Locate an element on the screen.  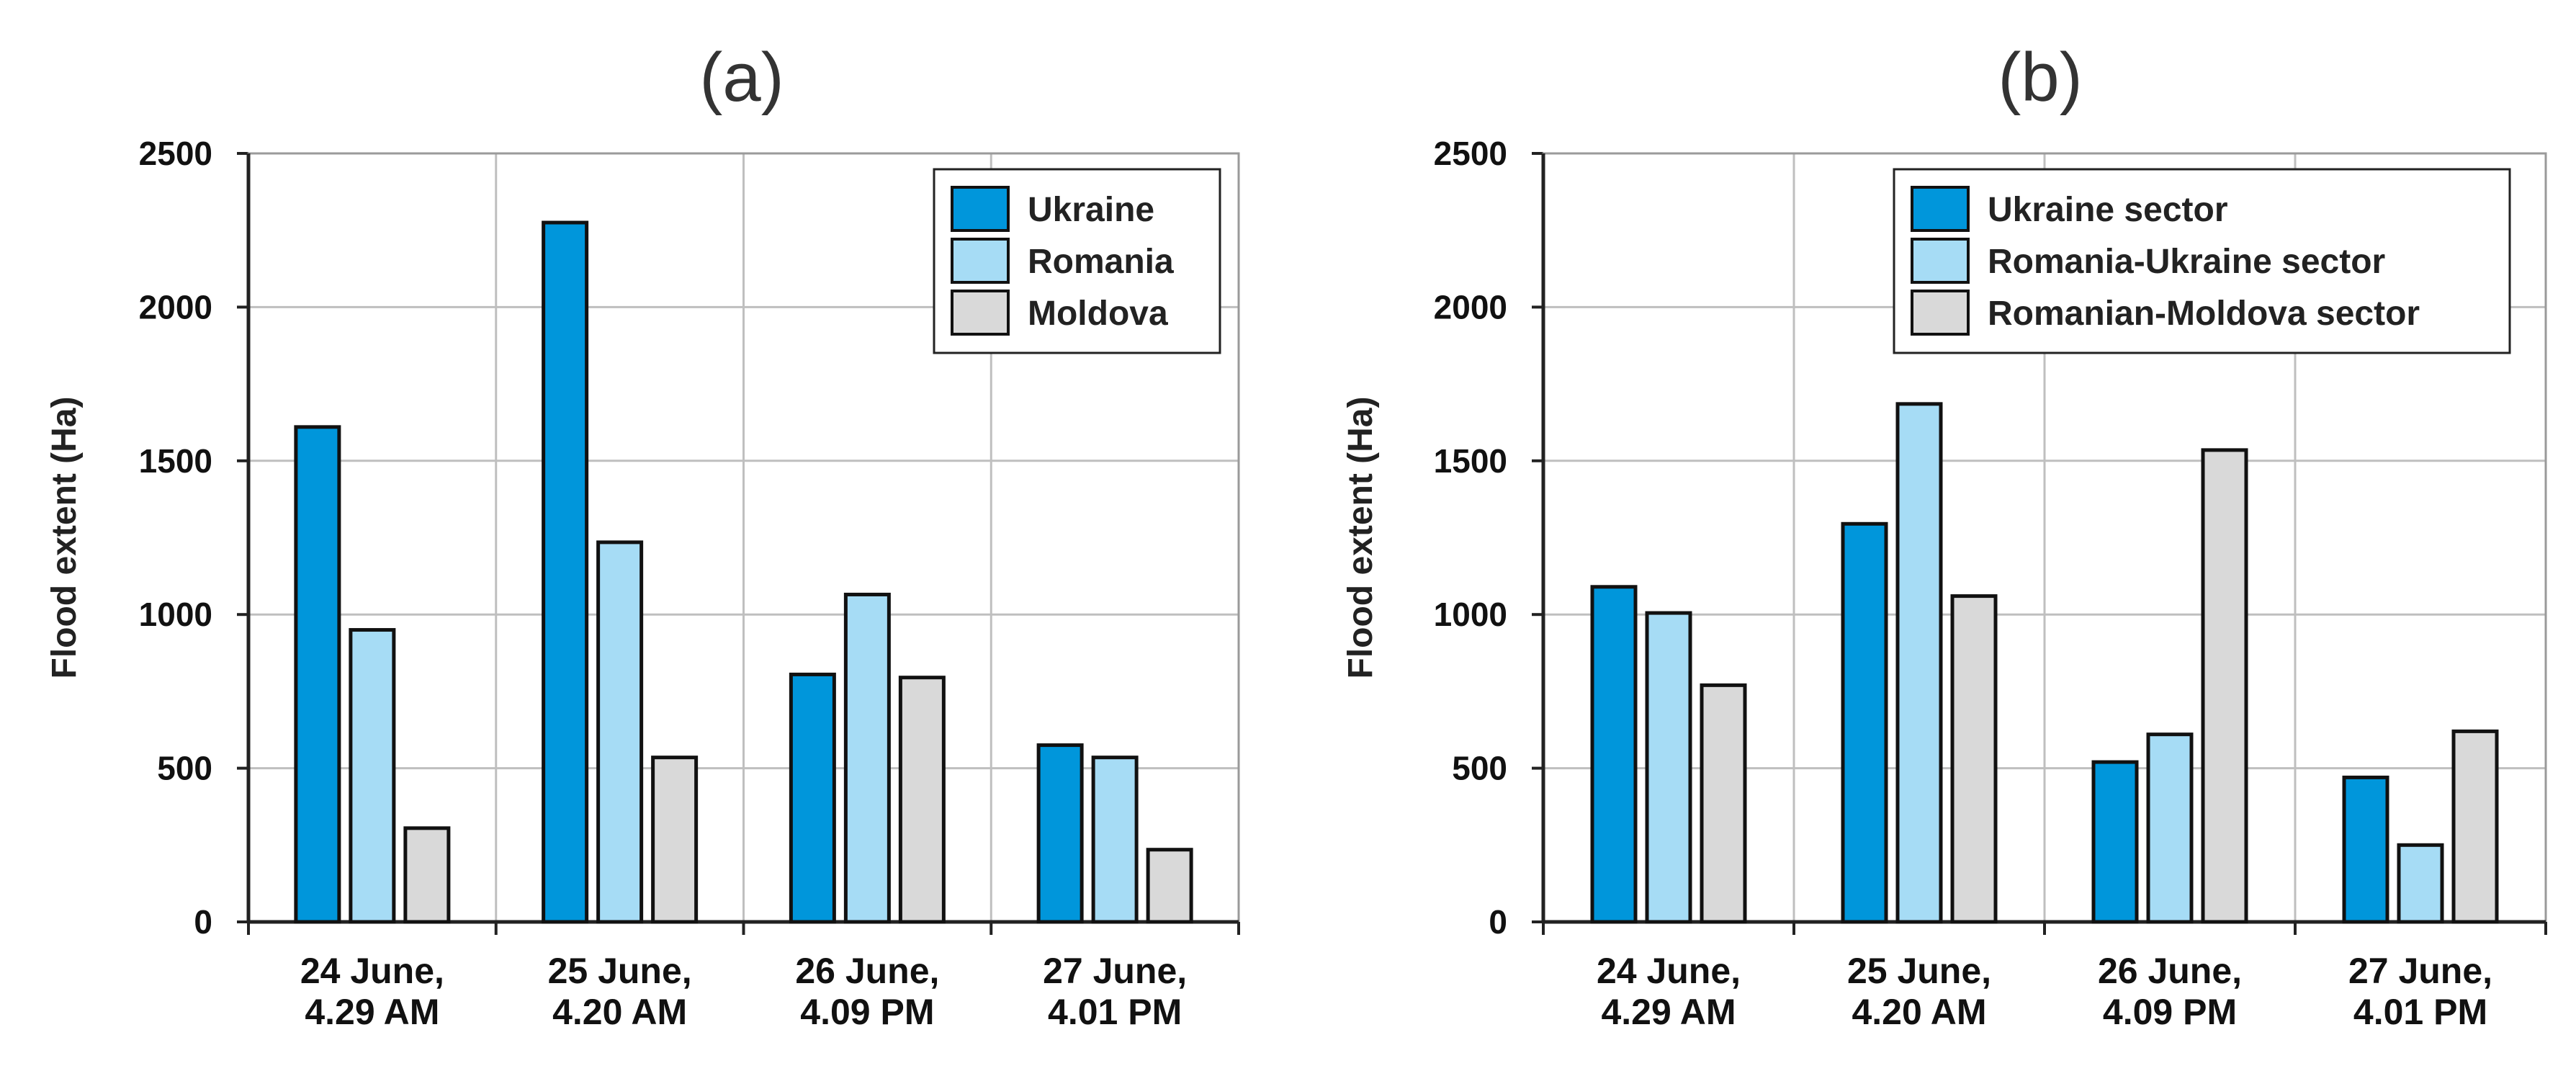
legend-box is located at coordinates (2202, 261).